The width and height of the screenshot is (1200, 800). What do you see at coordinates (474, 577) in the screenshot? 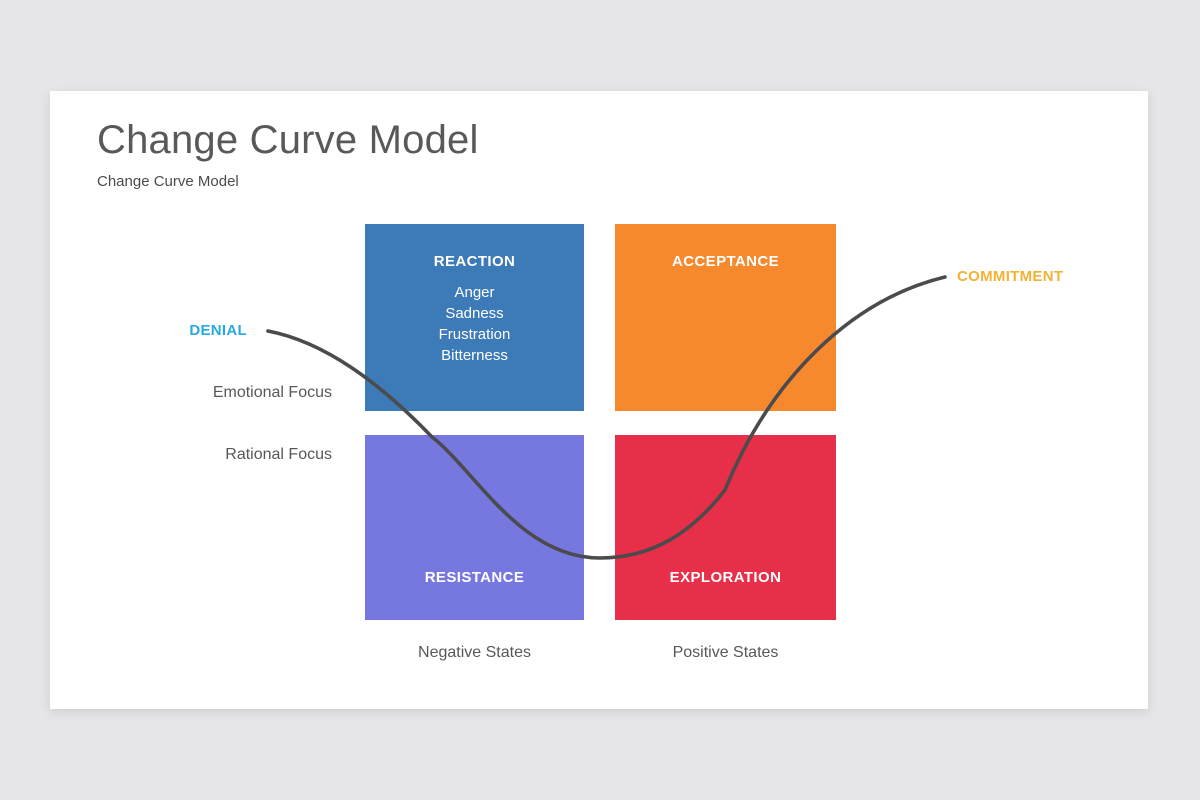
I see `quadrant-resistance-title: RESISTANCE` at bounding box center [474, 577].